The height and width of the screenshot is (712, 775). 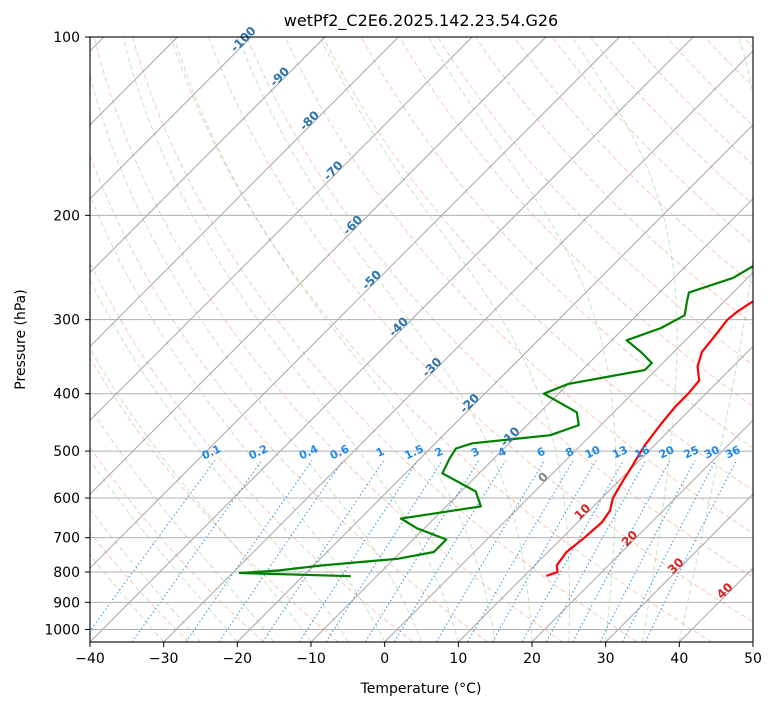 What do you see at coordinates (21, 339) in the screenshot?
I see `y-axis-label: Pressure (hPa)` at bounding box center [21, 339].